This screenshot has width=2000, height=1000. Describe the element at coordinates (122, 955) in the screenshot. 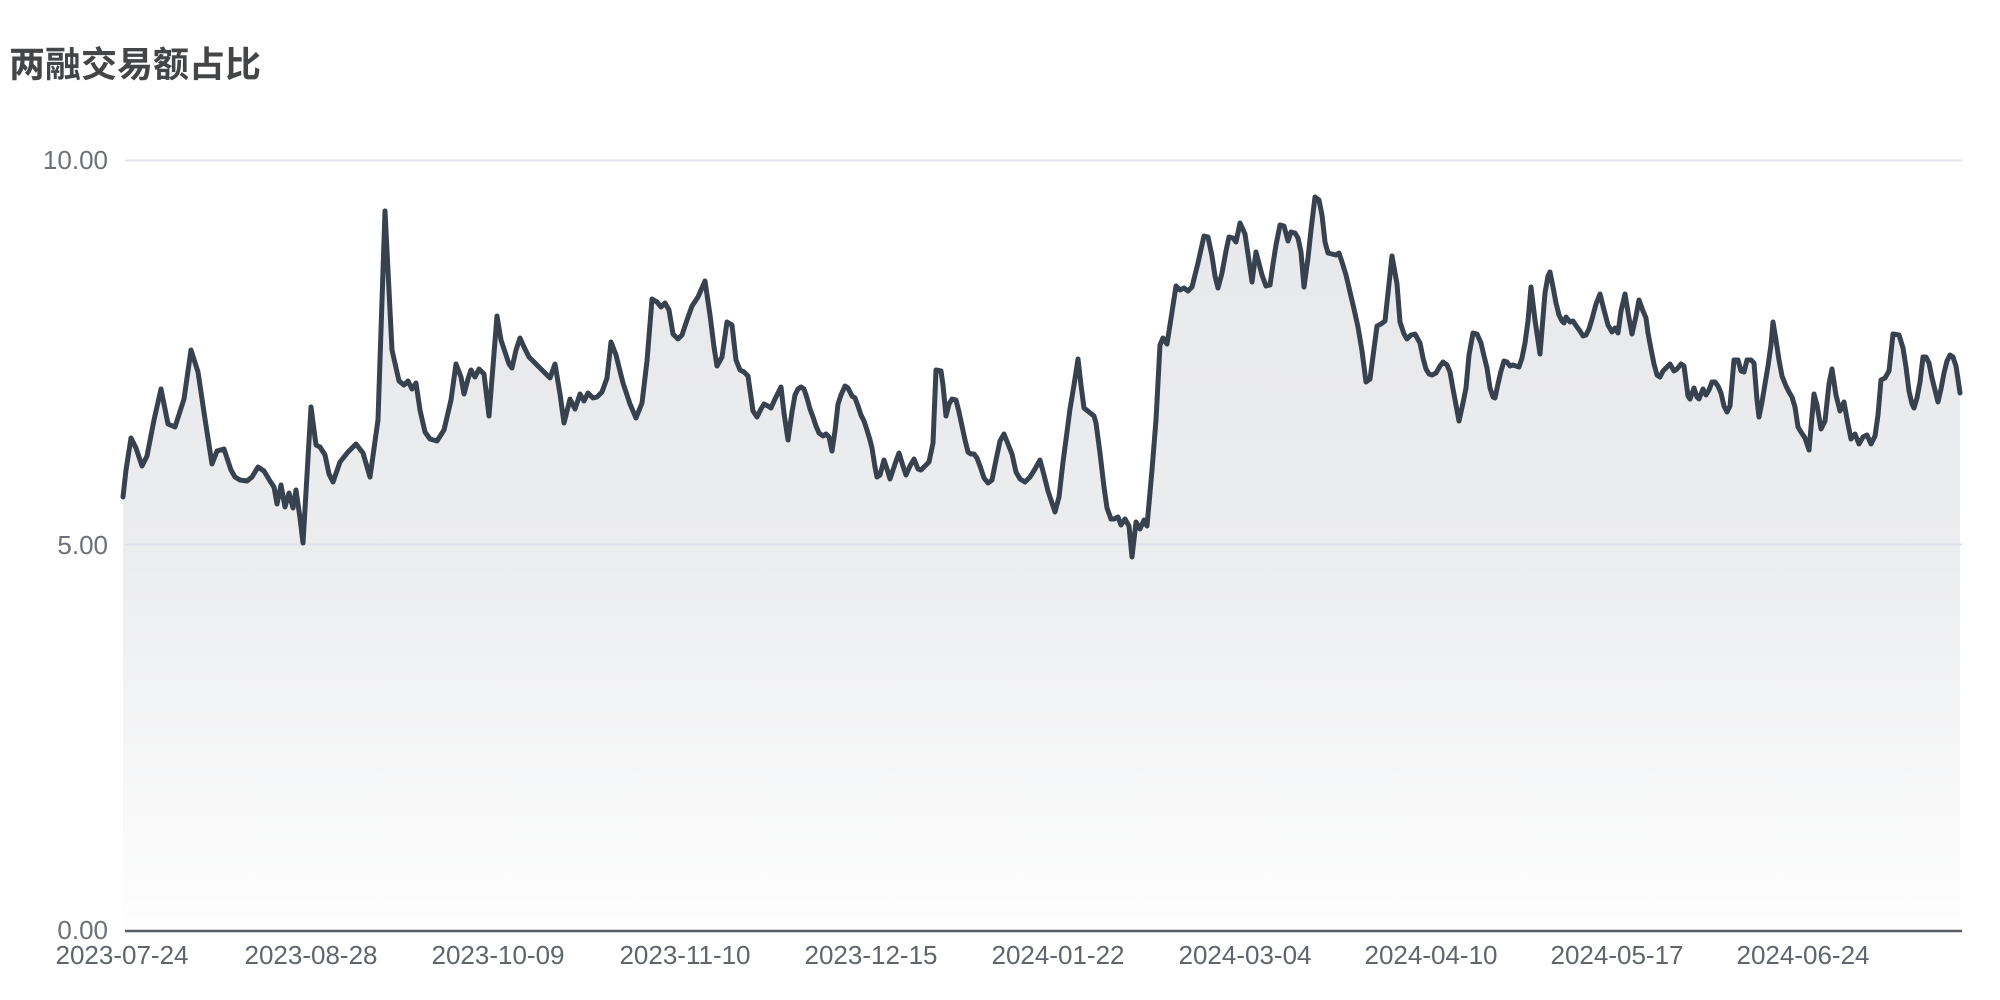

I see `svg-text: 2023-07-24` at that location.